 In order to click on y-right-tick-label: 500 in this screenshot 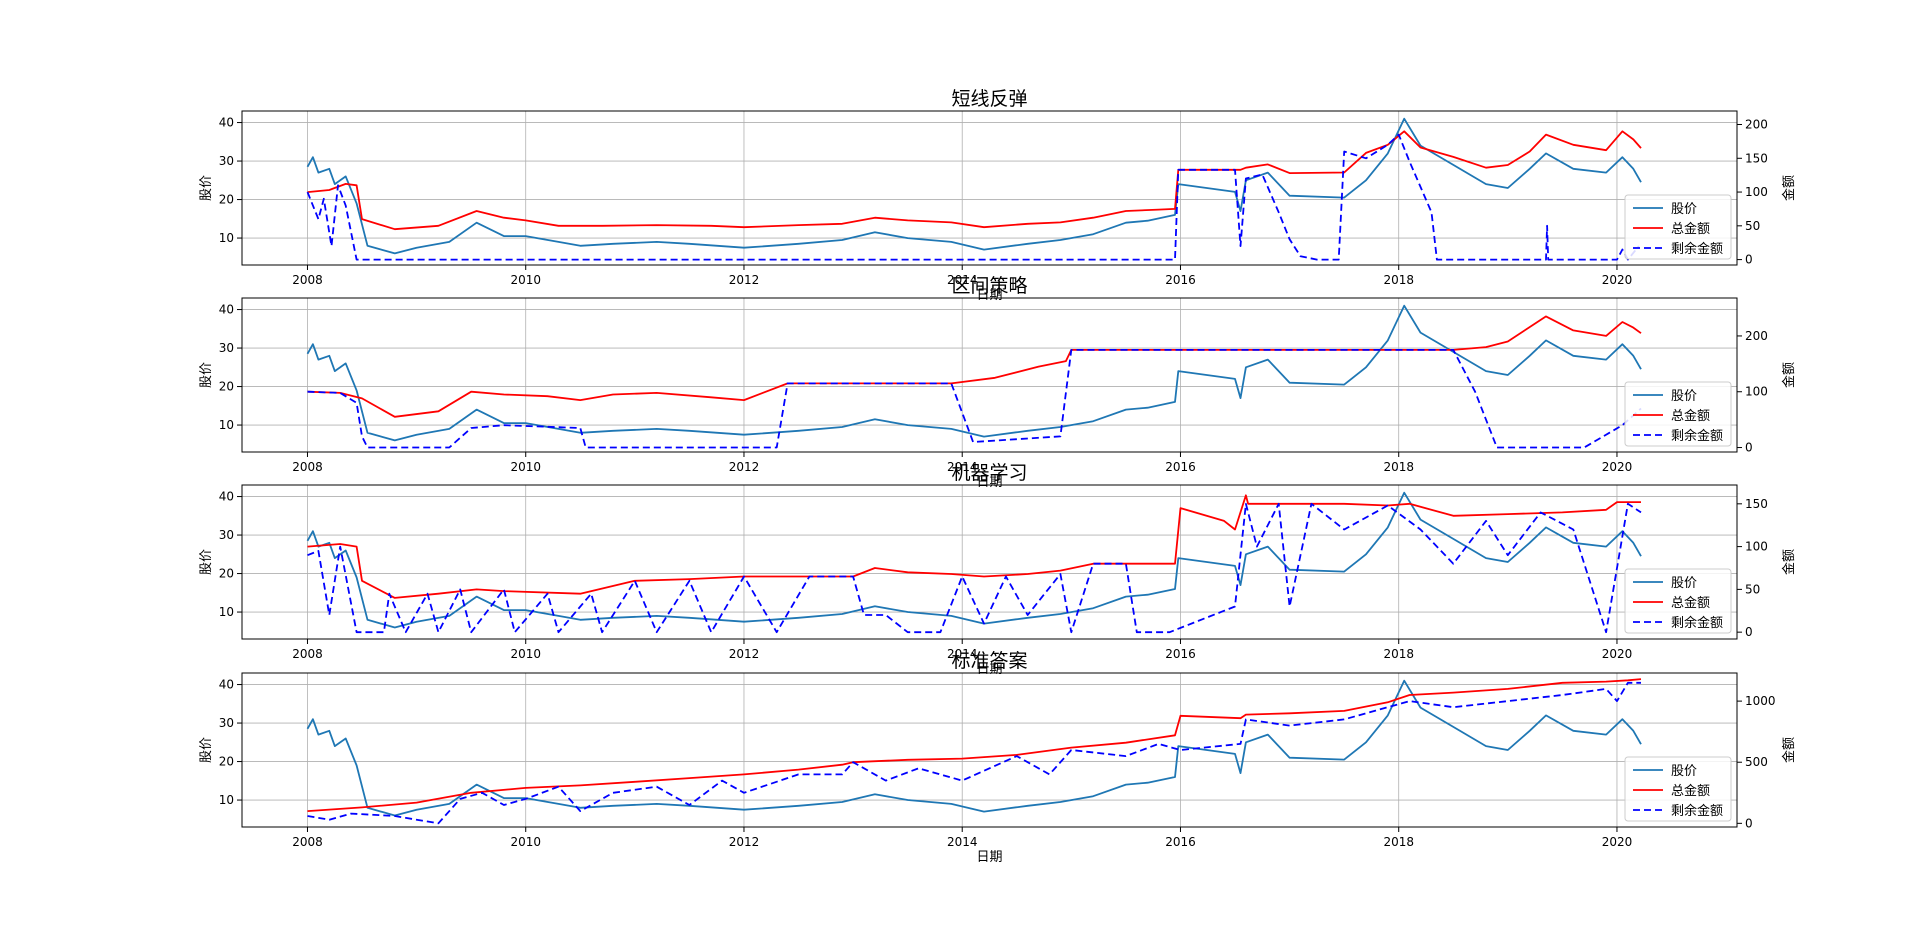, I will do `click(1756, 762)`.